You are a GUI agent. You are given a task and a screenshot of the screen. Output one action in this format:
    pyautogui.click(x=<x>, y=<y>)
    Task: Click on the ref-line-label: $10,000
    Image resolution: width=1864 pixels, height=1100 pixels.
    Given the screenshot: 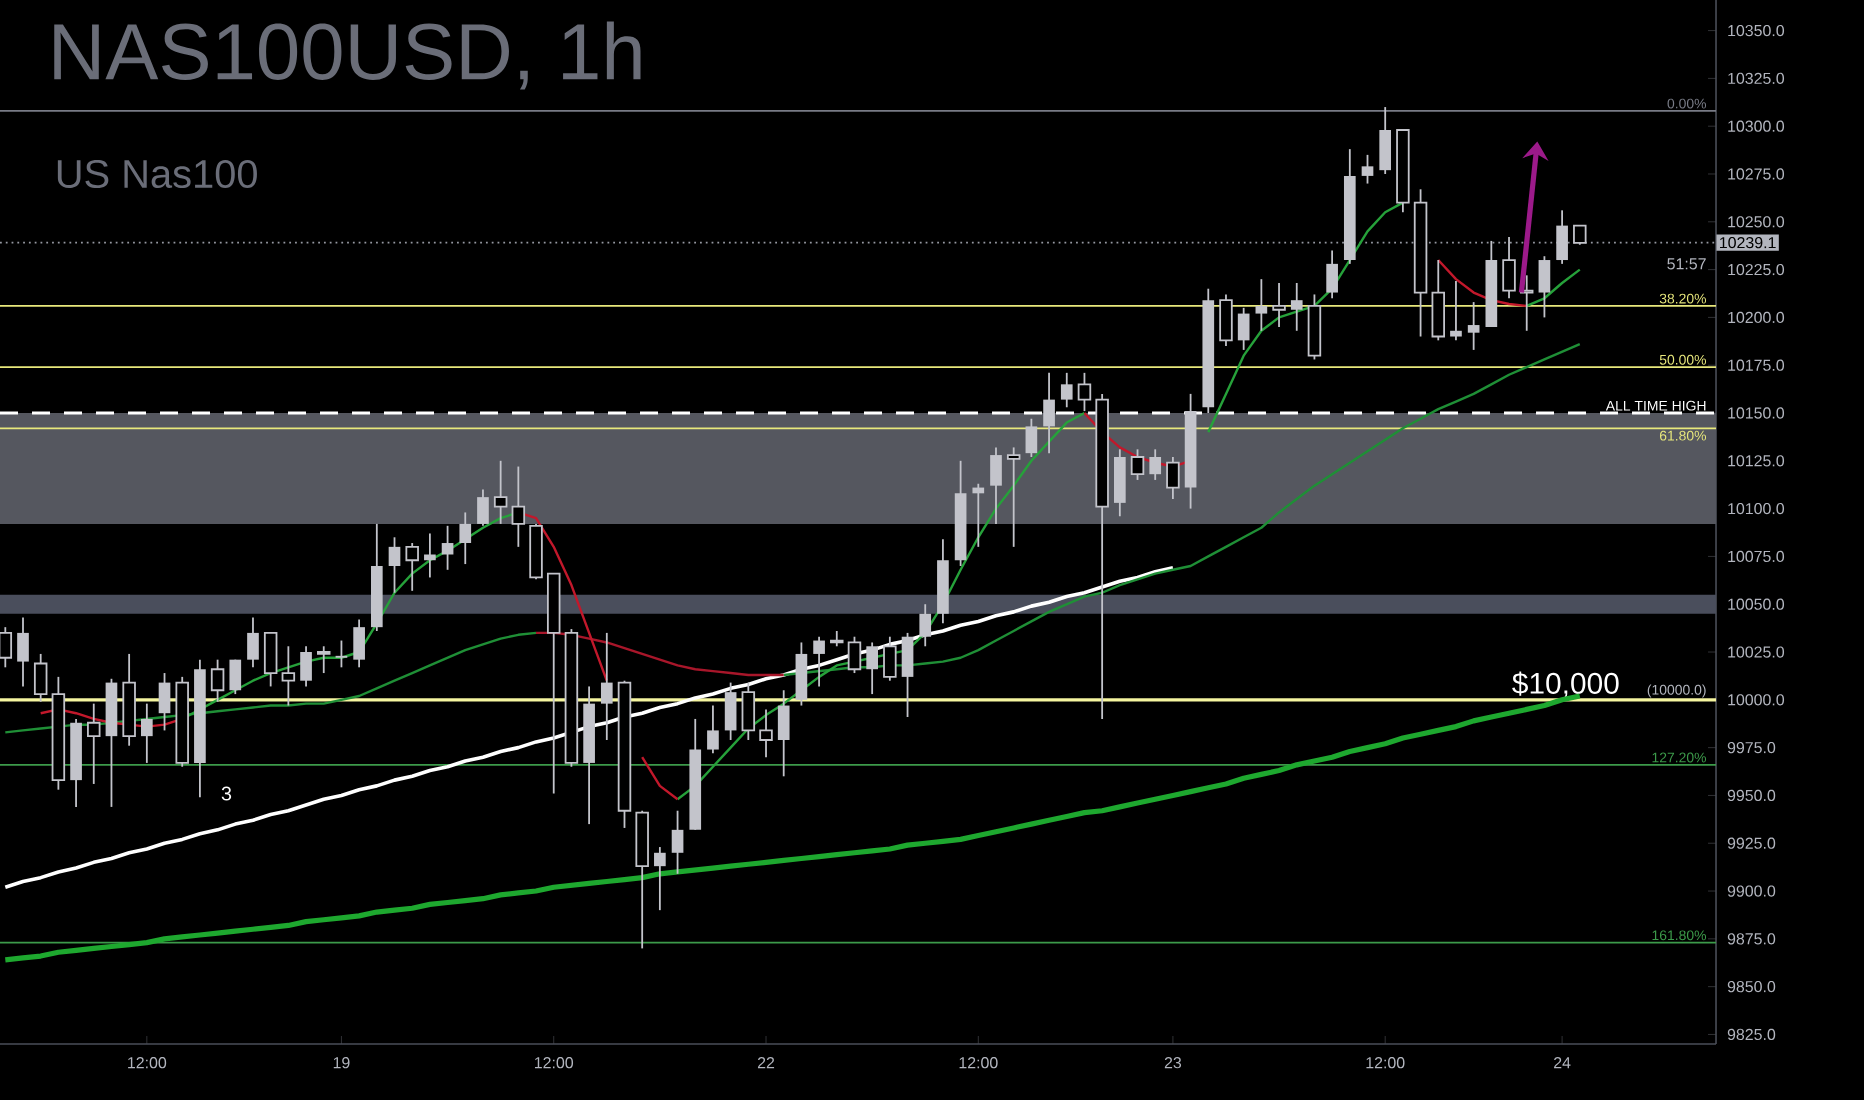 What is the action you would take?
    pyautogui.click(x=1565, y=684)
    